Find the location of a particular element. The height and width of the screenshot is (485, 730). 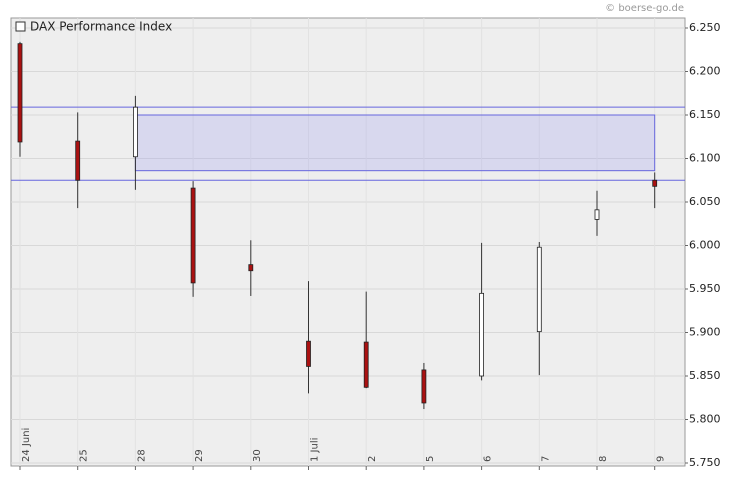

zone is located at coordinates (395, 143).